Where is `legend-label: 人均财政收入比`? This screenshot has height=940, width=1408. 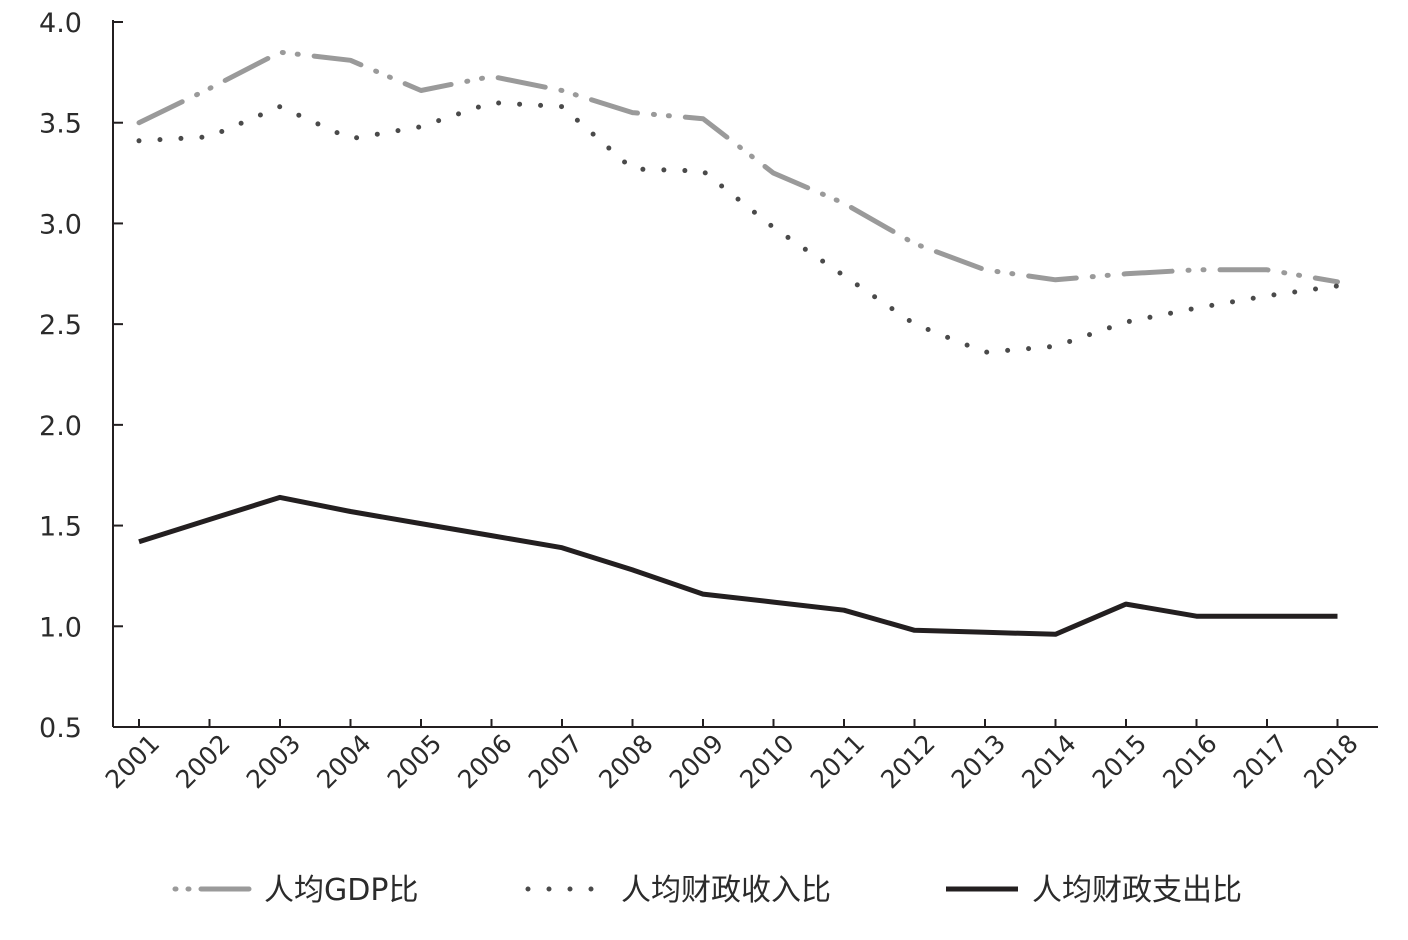 legend-label: 人均财政收入比 is located at coordinates (726, 890).